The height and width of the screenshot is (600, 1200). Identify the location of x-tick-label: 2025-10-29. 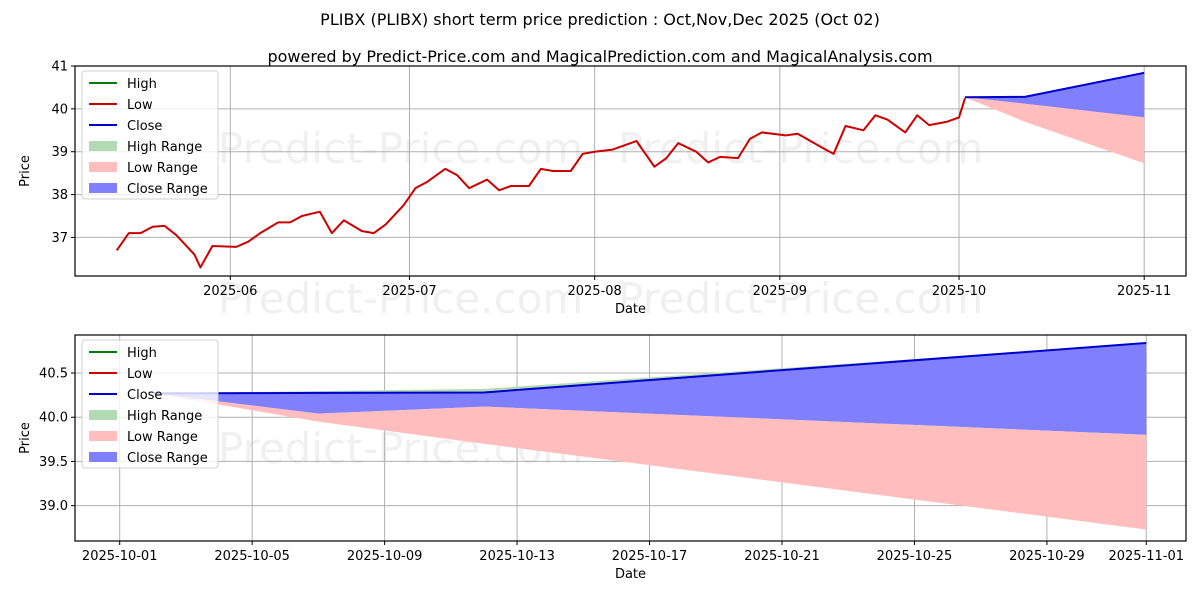
(1047, 556).